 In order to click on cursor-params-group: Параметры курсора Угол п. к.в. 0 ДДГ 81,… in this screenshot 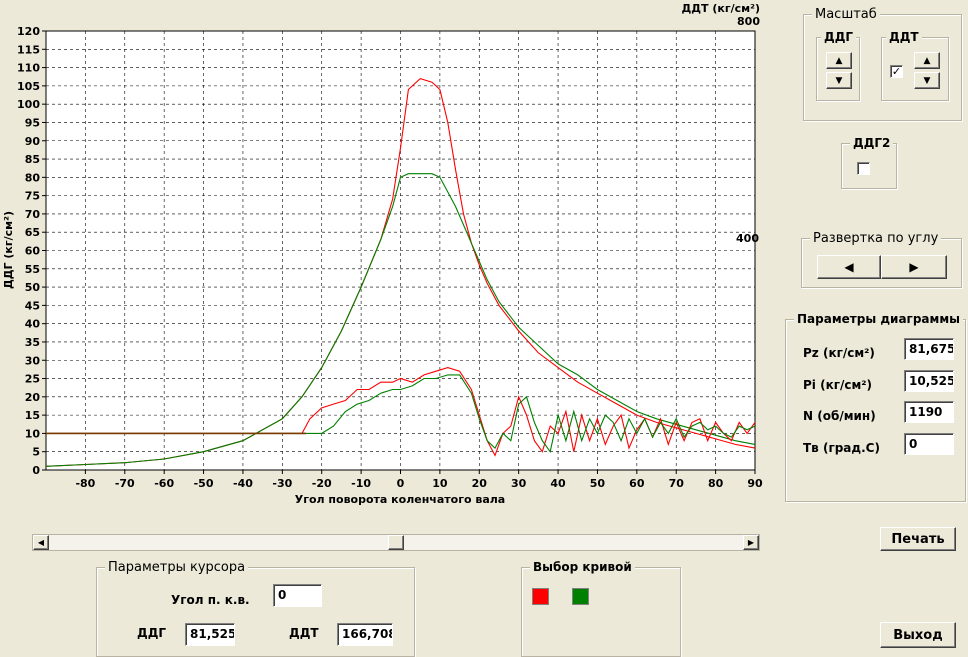, I will do `click(255, 608)`.